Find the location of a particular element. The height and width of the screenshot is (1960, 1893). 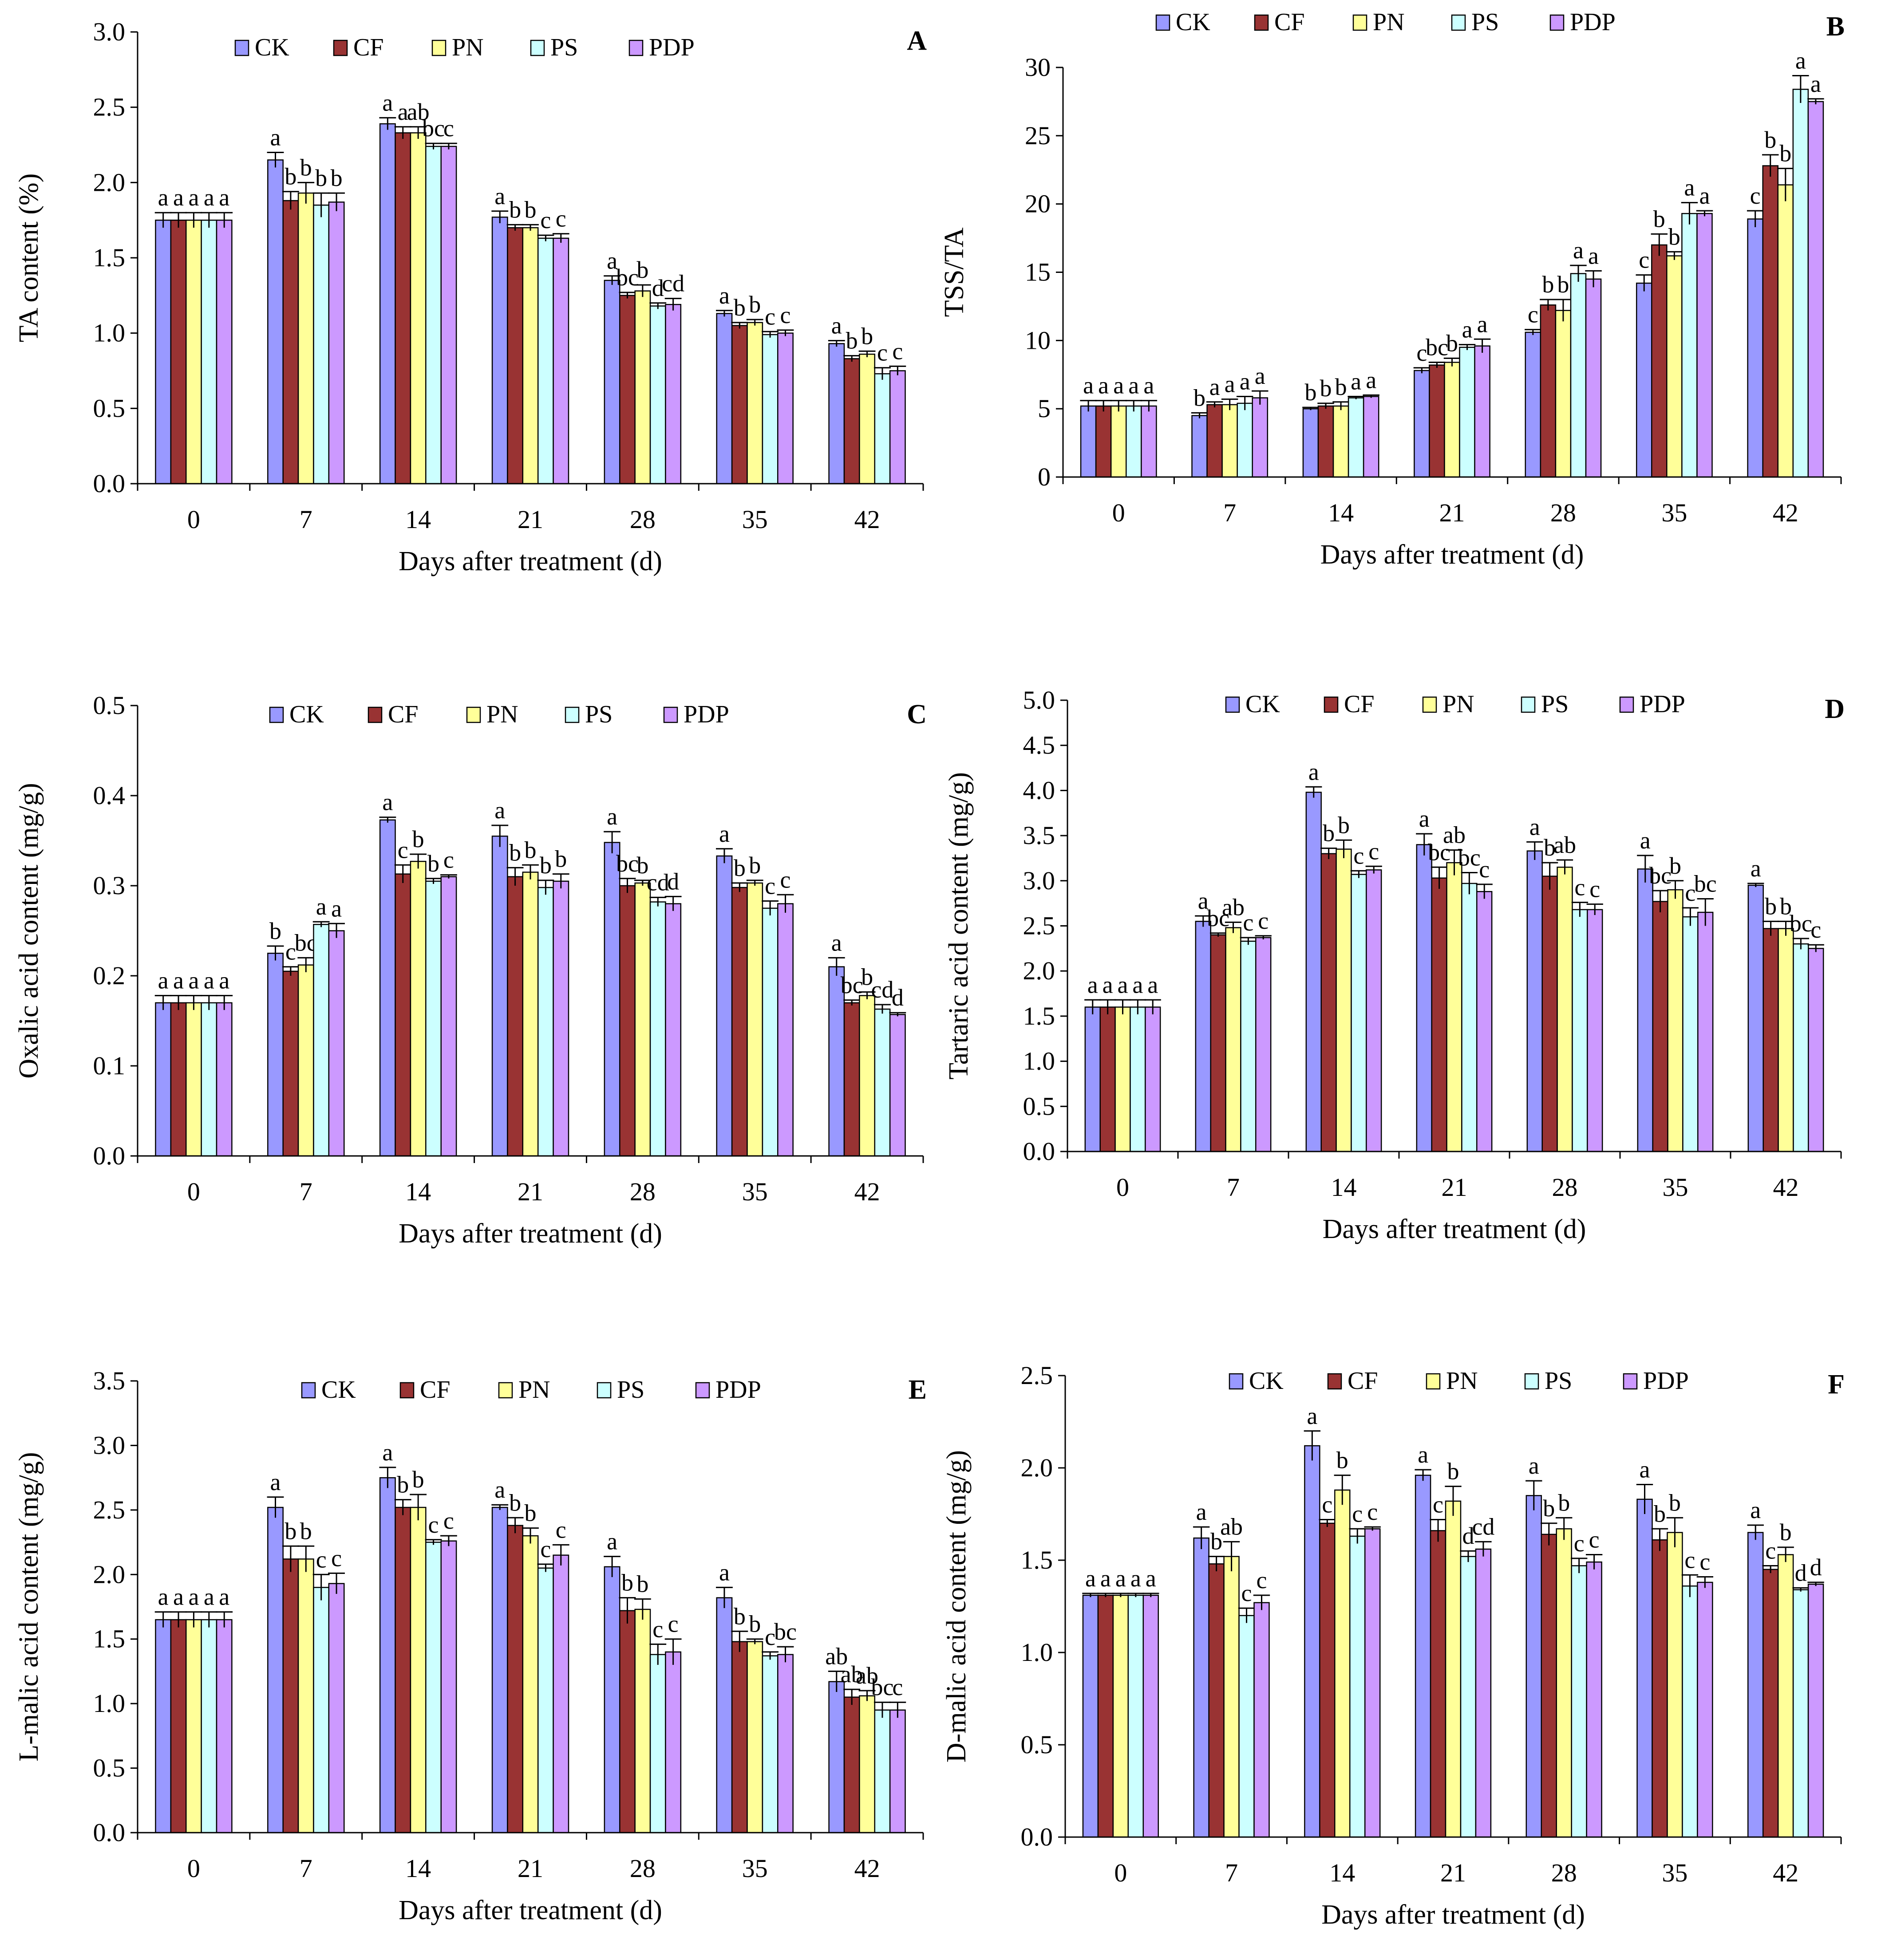

legend-swatch-cf is located at coordinates (340, 47).